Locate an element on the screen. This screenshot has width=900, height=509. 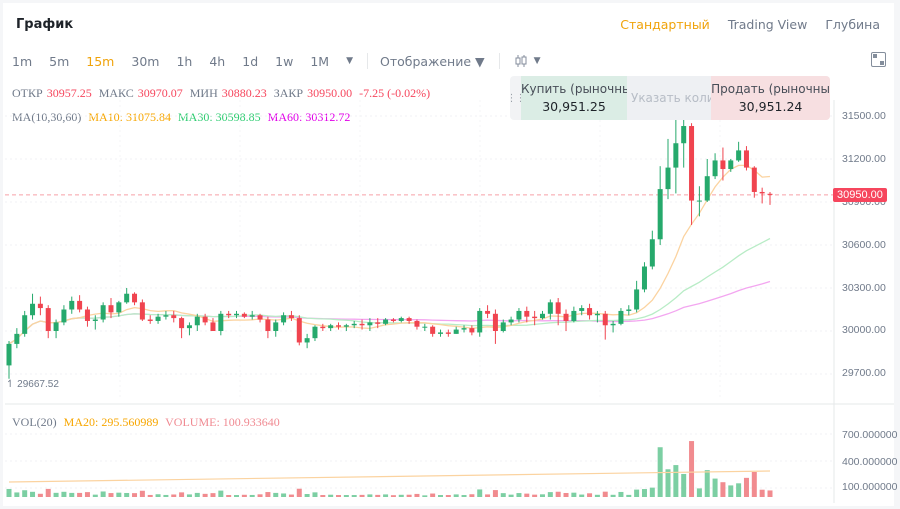
high-label: МАКС is located at coordinates (116, 93).